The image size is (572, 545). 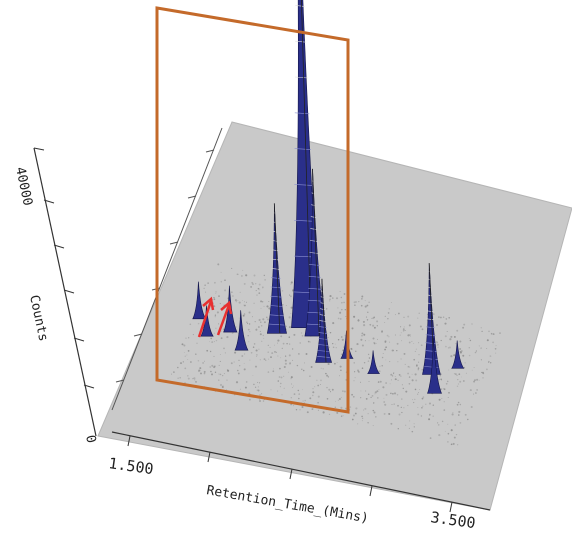 What do you see at coordinates (65, 292) in the screenshot?
I see `counts-axis` at bounding box center [65, 292].